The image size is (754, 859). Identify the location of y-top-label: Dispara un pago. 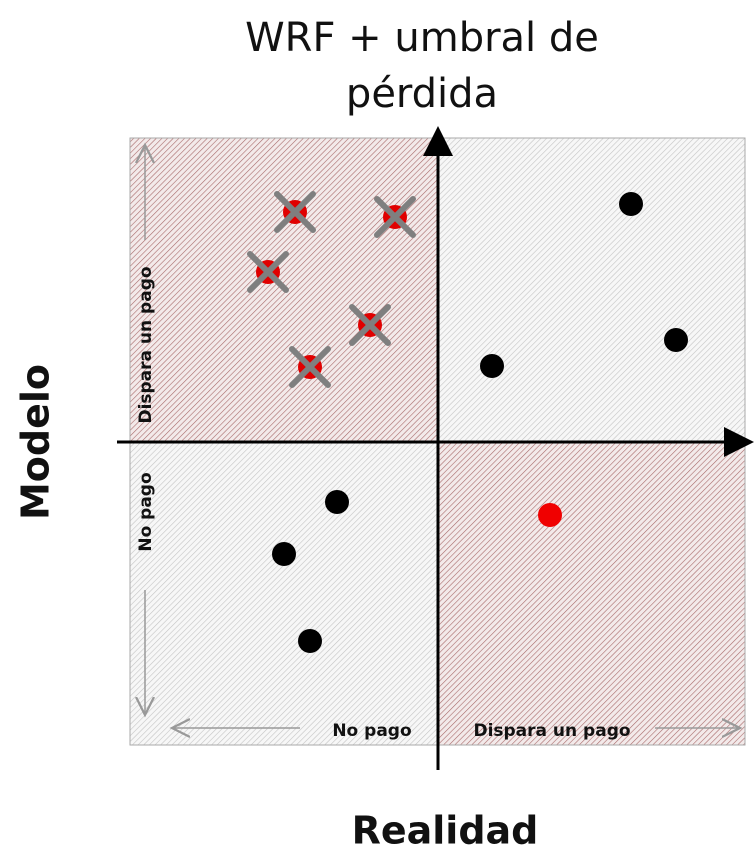
(146, 344).